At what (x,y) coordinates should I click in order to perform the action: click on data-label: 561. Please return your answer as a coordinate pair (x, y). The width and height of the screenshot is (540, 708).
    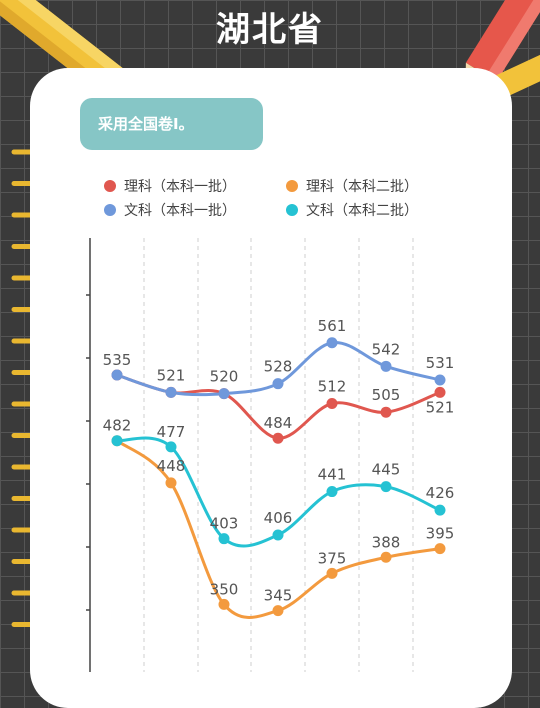
    Looking at the image, I should click on (332, 326).